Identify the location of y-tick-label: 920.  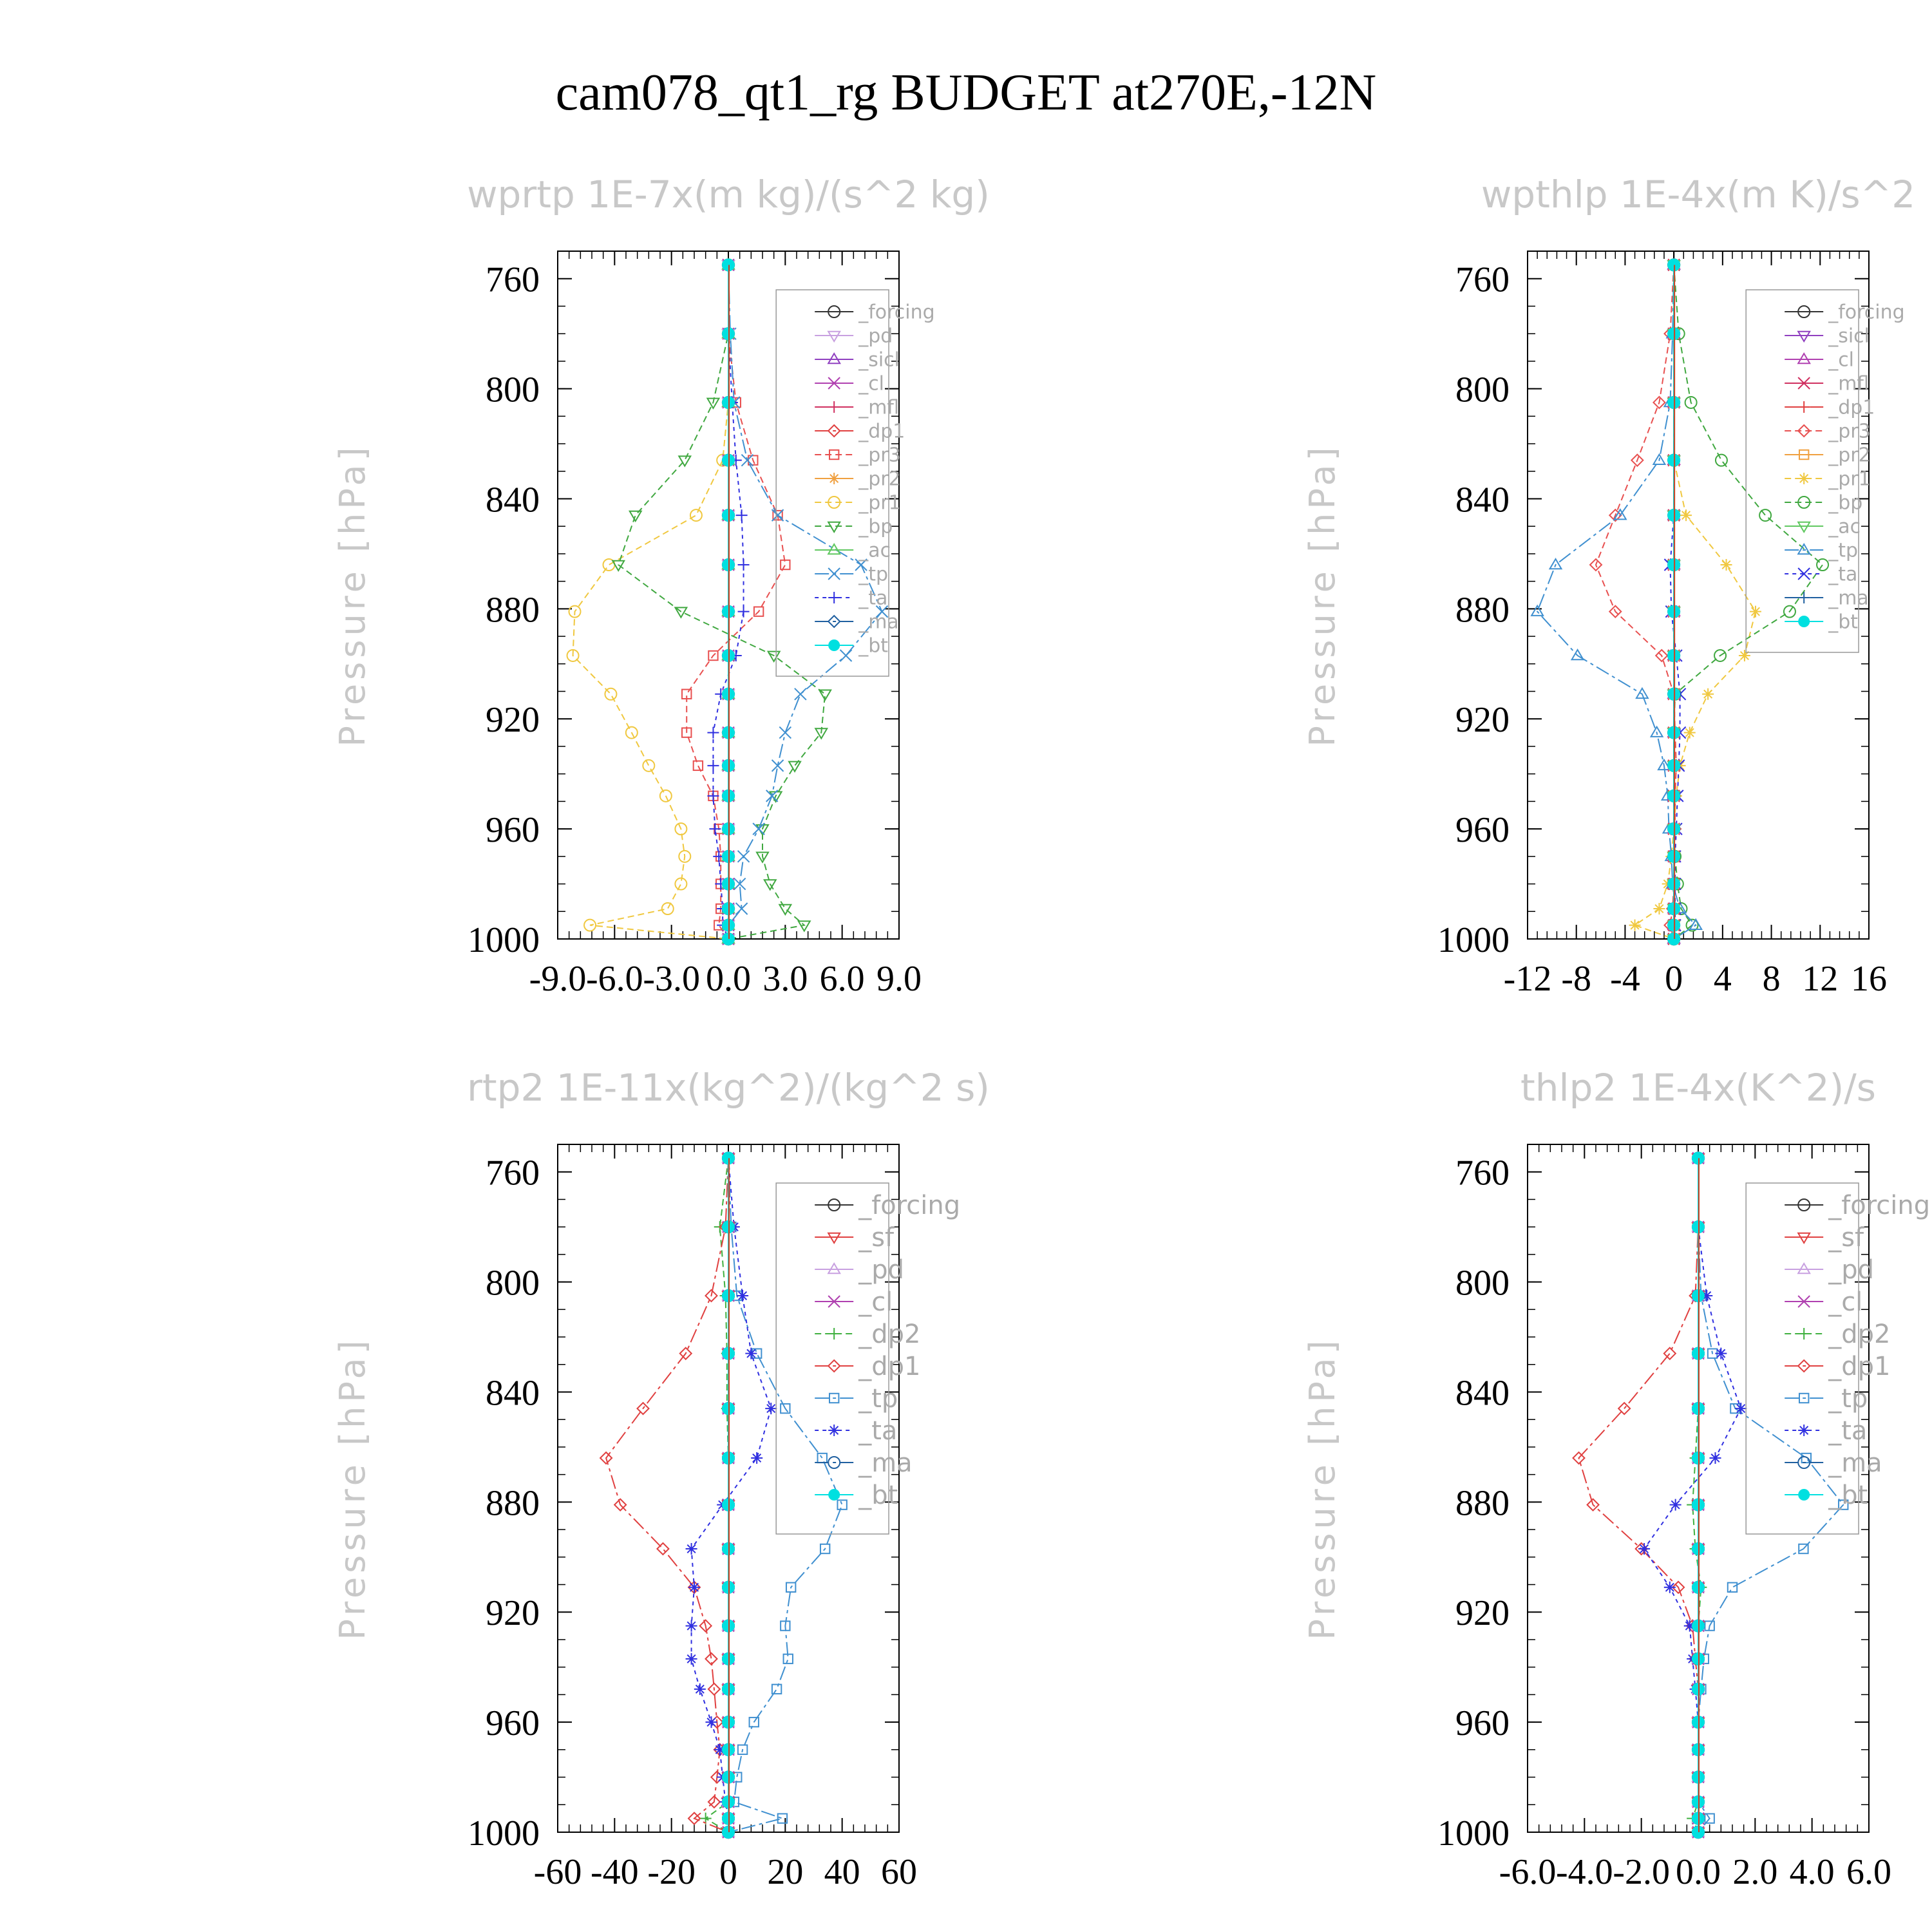
(513, 720).